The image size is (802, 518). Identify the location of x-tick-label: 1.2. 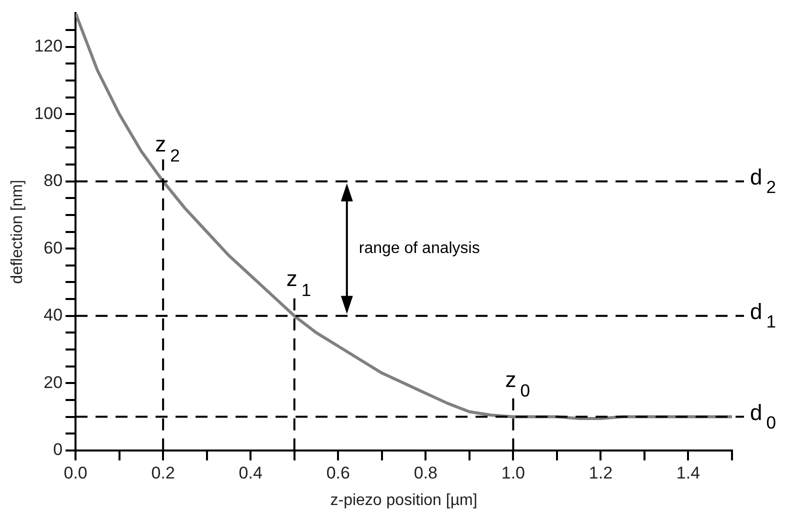
(600, 472).